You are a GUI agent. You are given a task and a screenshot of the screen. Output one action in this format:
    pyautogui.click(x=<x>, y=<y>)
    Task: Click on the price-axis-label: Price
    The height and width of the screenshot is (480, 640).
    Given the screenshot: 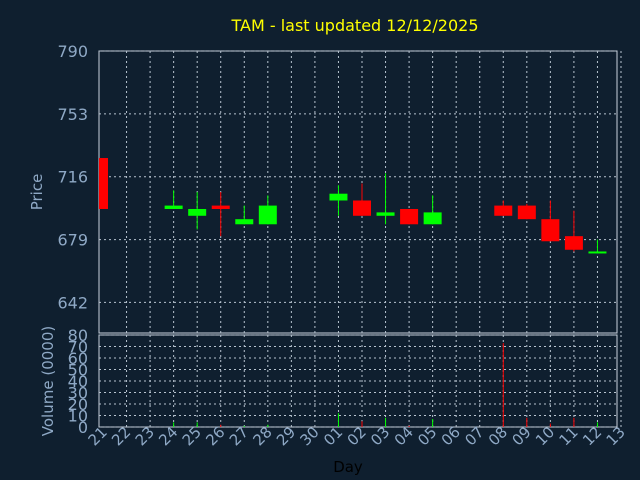 What is the action you would take?
    pyautogui.click(x=37, y=192)
    